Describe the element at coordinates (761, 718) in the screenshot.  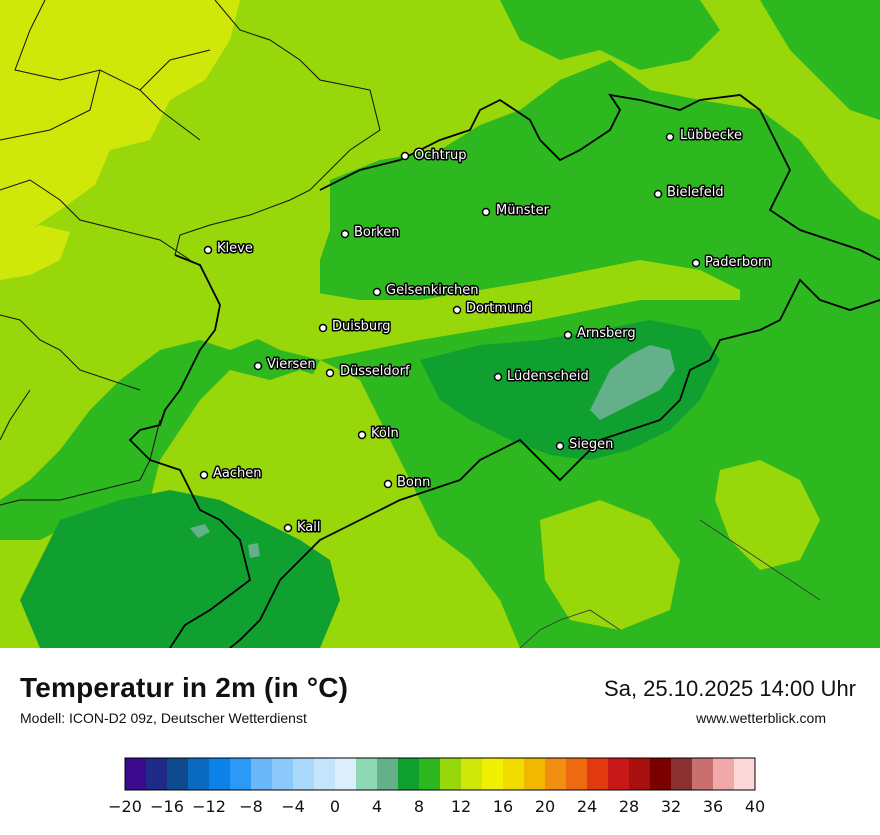
I see `website-link: www.wetterblick.com` at that location.